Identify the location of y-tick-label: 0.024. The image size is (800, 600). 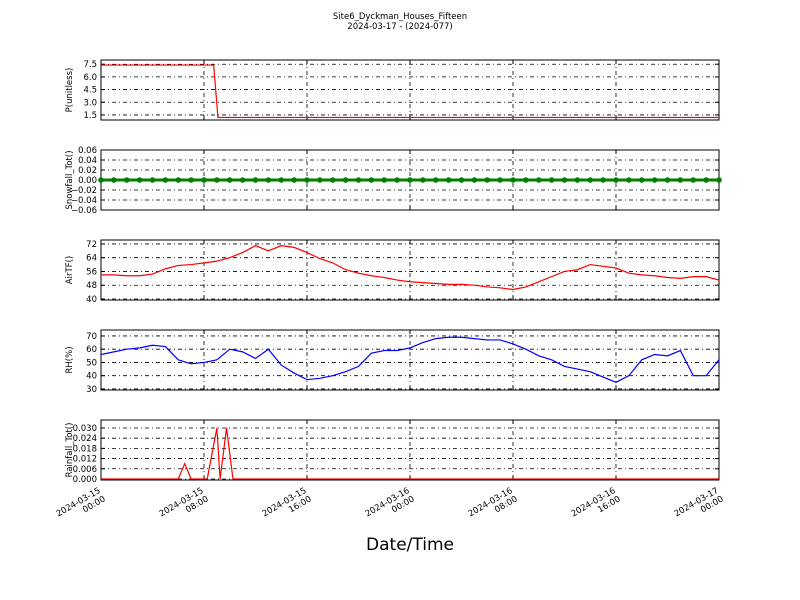
(85, 439).